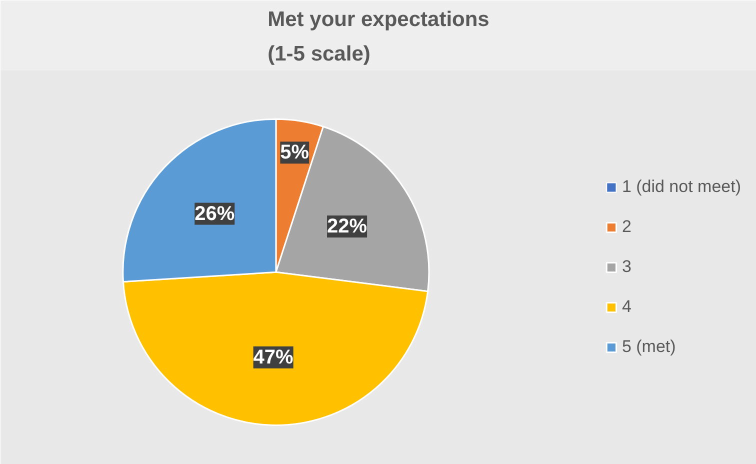 Image resolution: width=756 pixels, height=464 pixels. I want to click on data-label: 22%, so click(347, 226).